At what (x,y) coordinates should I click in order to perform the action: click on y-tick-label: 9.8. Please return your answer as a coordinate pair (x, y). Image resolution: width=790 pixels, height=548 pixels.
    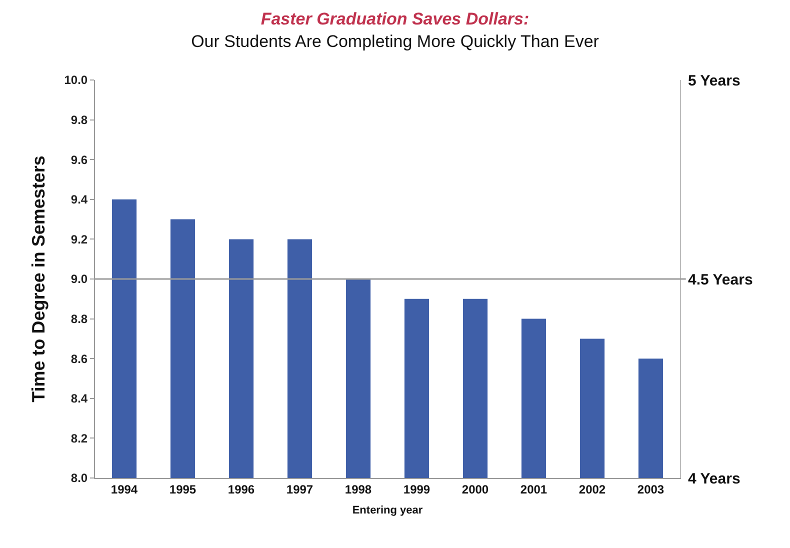
    Looking at the image, I should click on (79, 120).